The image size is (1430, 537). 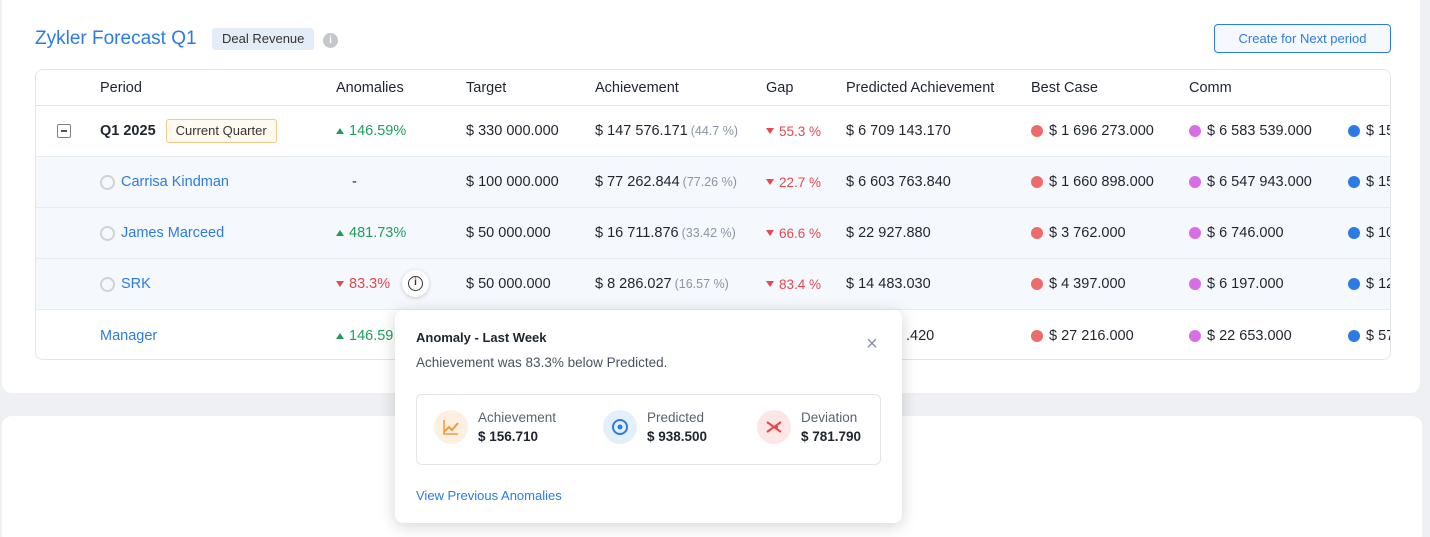 What do you see at coordinates (770, 284) in the screenshot?
I see `arrow-down-icon` at bounding box center [770, 284].